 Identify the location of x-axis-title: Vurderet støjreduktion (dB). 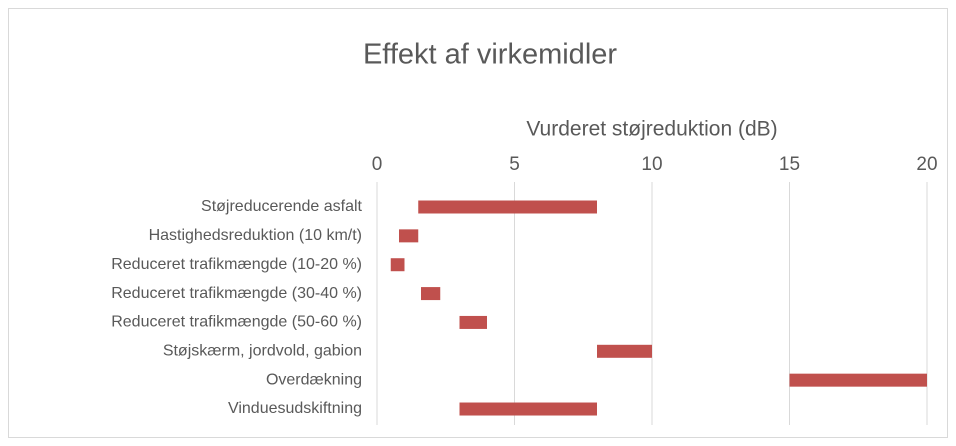
(651, 129).